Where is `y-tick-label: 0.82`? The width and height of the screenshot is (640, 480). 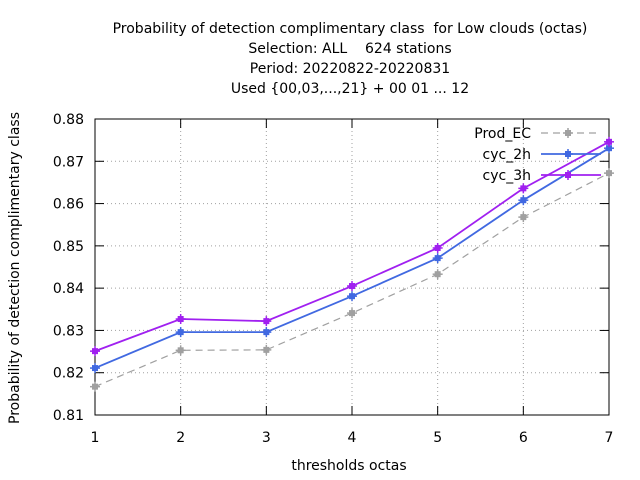 y-tick-label: 0.82 is located at coordinates (68, 374).